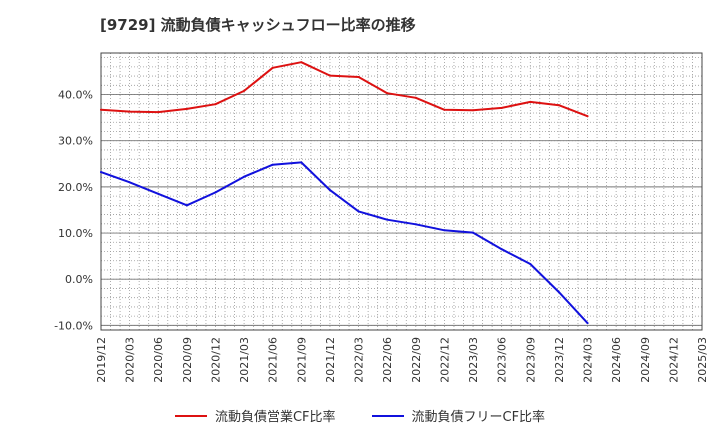 The width and height of the screenshot is (720, 440). What do you see at coordinates (359, 360) in the screenshot?
I see `x-tick-label: 2022/03` at bounding box center [359, 360].